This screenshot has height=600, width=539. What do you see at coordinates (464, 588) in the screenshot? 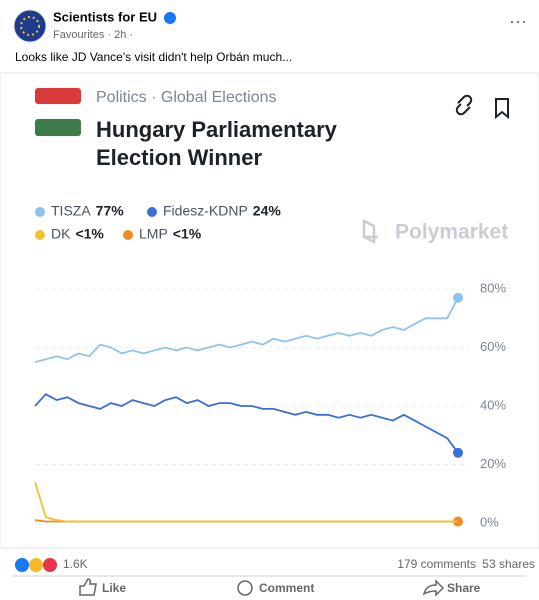
I see `share-button: Share` at bounding box center [464, 588].